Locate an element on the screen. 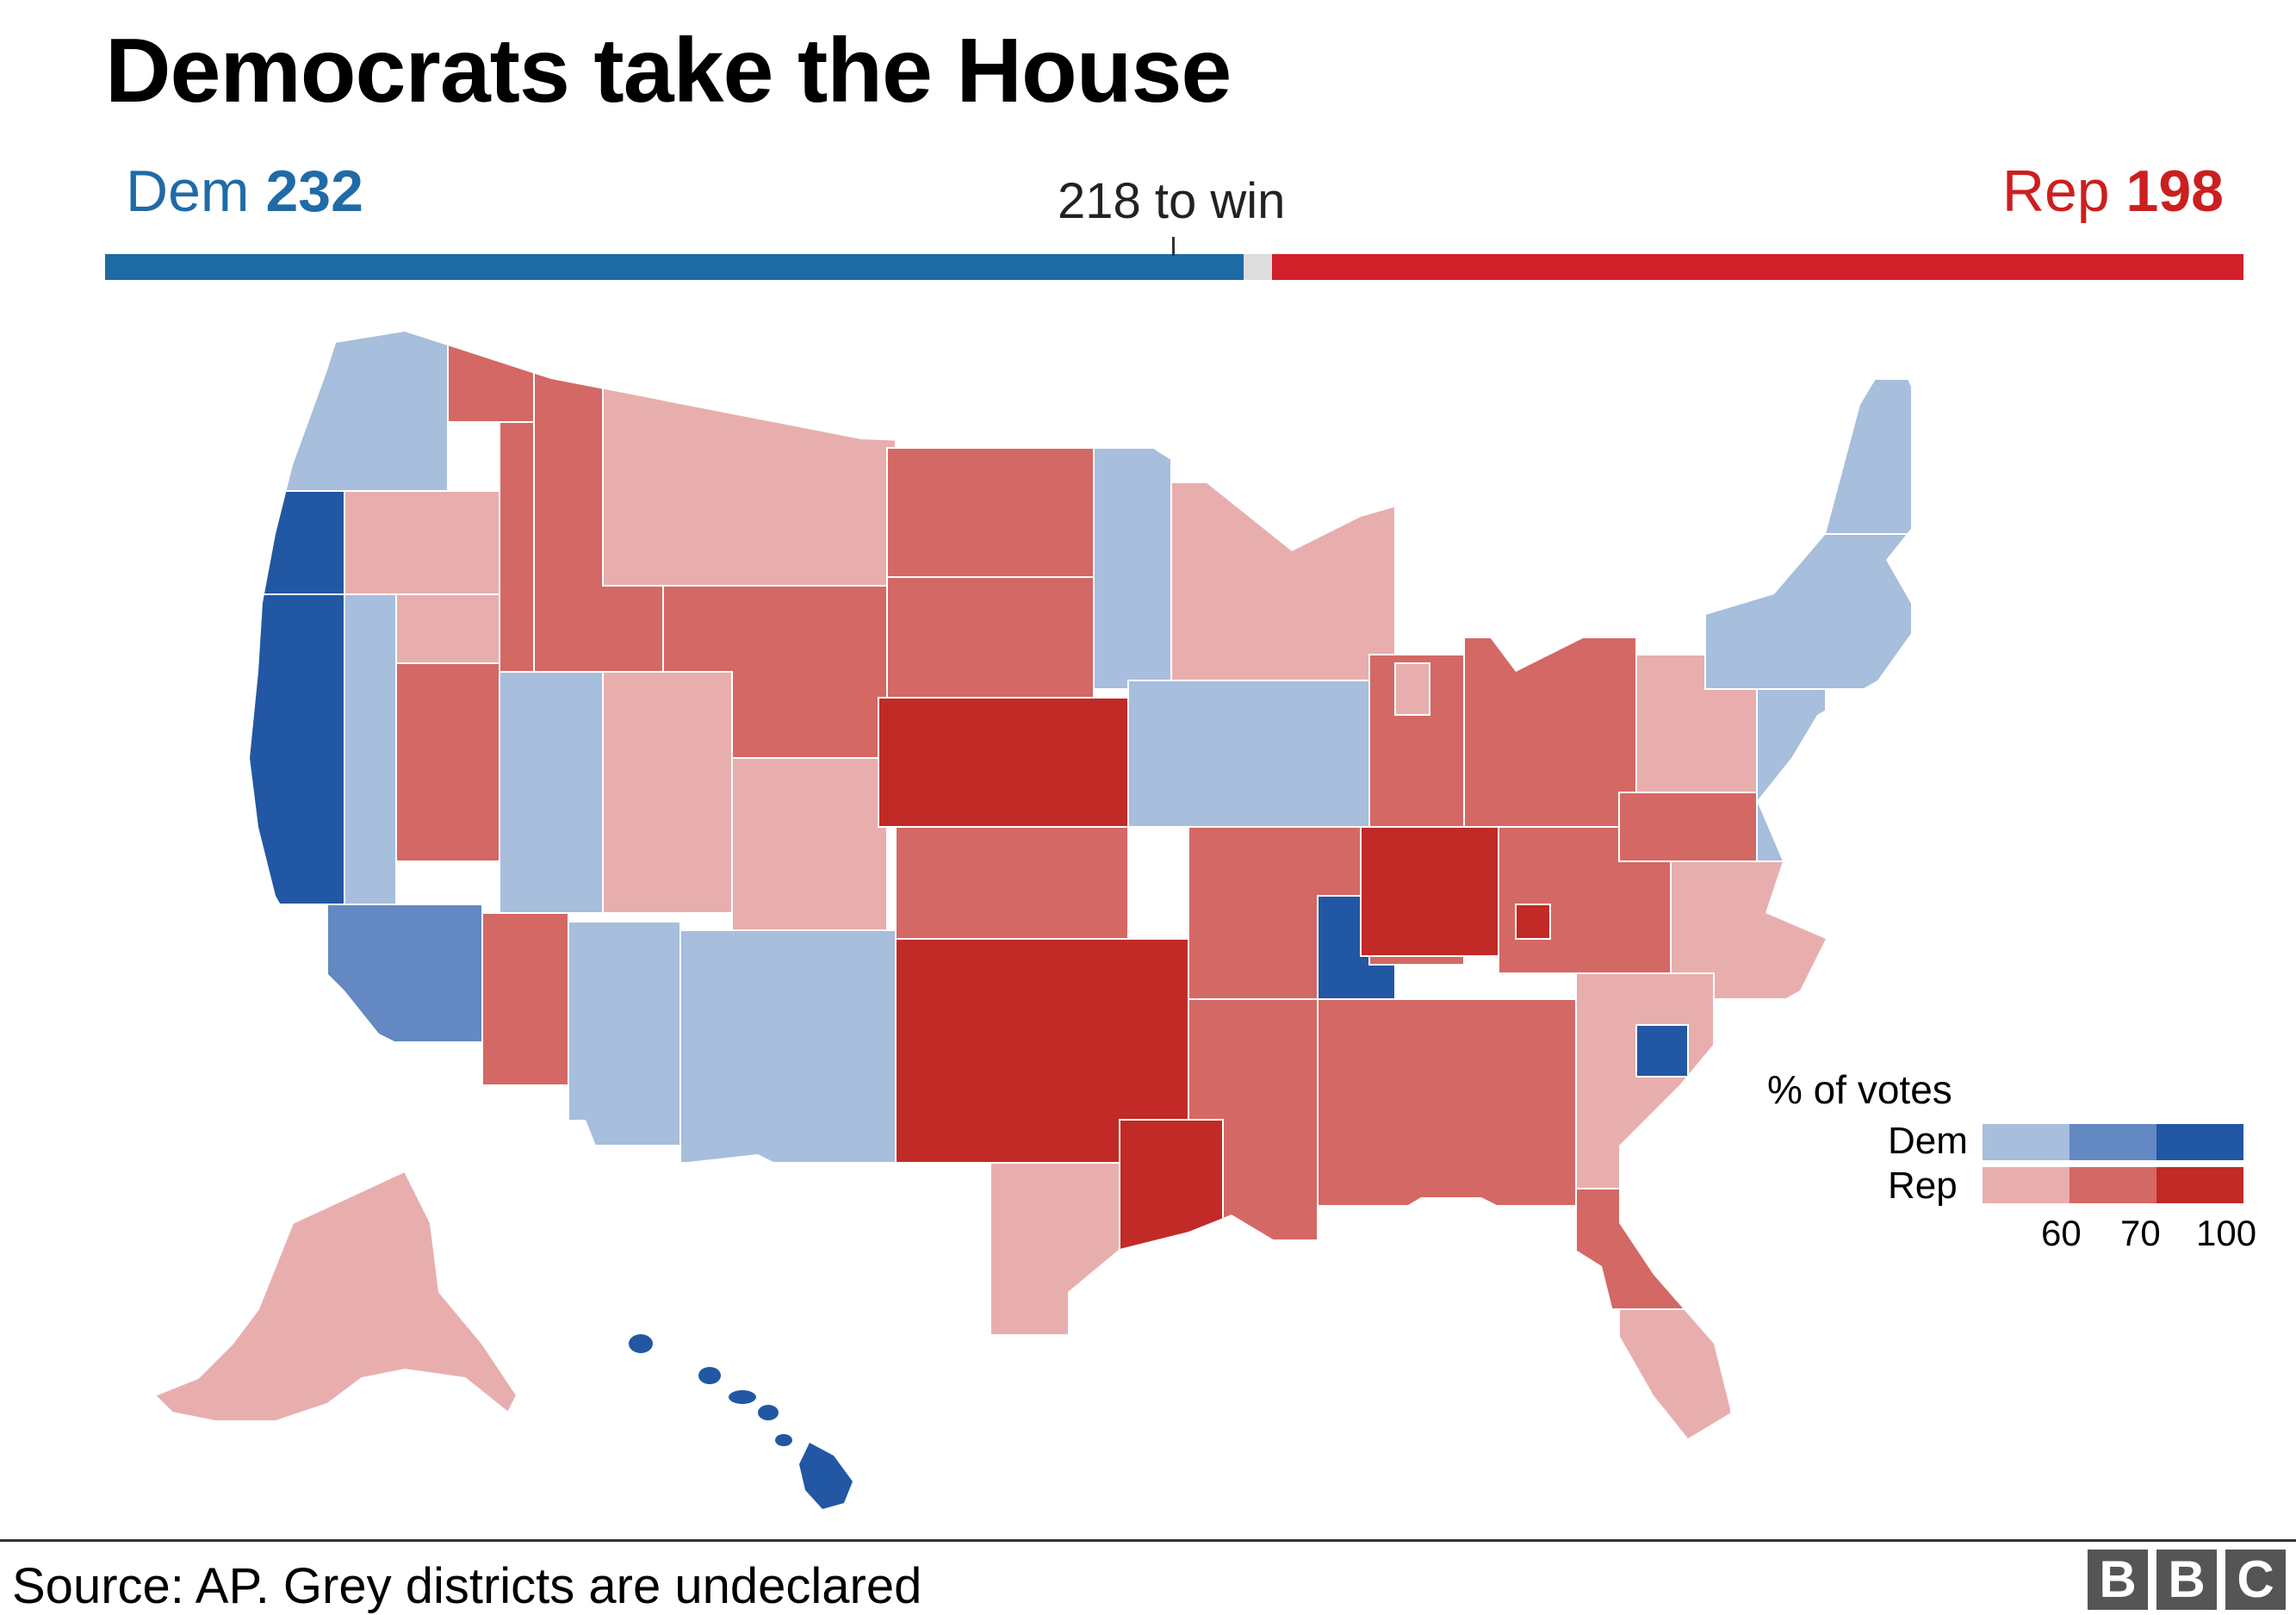 The height and width of the screenshot is (1615, 2296). dem-seat-label: Dem 232 is located at coordinates (244, 191).